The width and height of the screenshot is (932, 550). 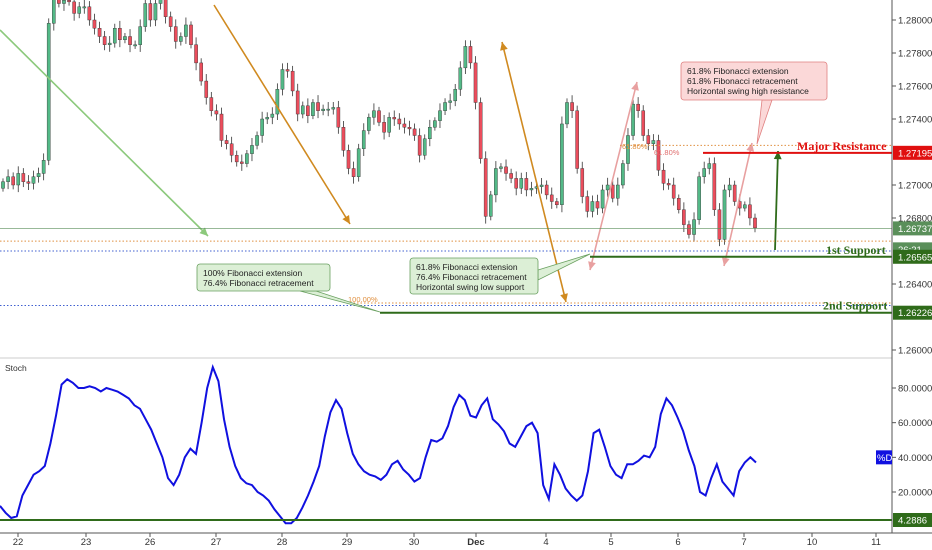 What do you see at coordinates (915, 229) in the screenshot?
I see `price-tag-text: 1.26737` at bounding box center [915, 229].